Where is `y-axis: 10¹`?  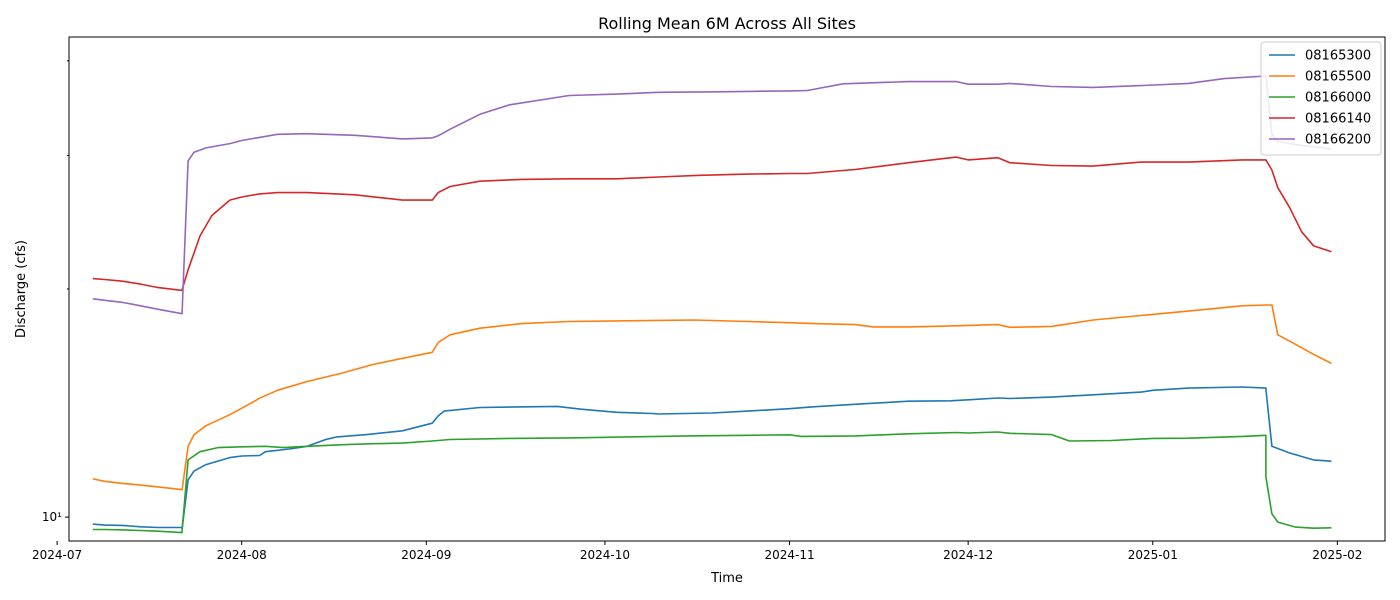 y-axis: 10¹ is located at coordinates (55, 292).